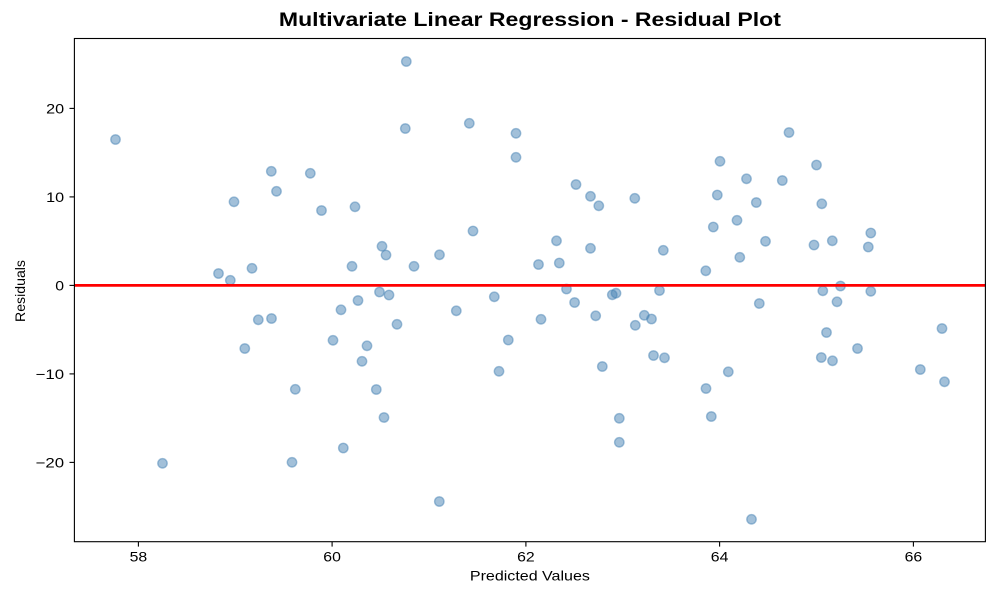 Image resolution: width=1000 pixels, height=600 pixels. What do you see at coordinates (332, 557) in the screenshot?
I see `svg-text: 60` at bounding box center [332, 557].